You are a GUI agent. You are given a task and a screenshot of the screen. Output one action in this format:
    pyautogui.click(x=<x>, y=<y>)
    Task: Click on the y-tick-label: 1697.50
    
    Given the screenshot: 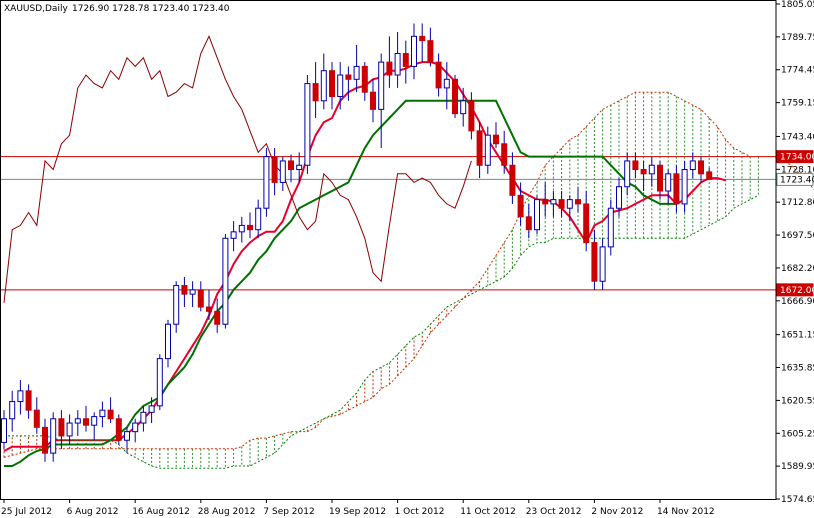 What is the action you would take?
    pyautogui.click(x=797, y=236)
    